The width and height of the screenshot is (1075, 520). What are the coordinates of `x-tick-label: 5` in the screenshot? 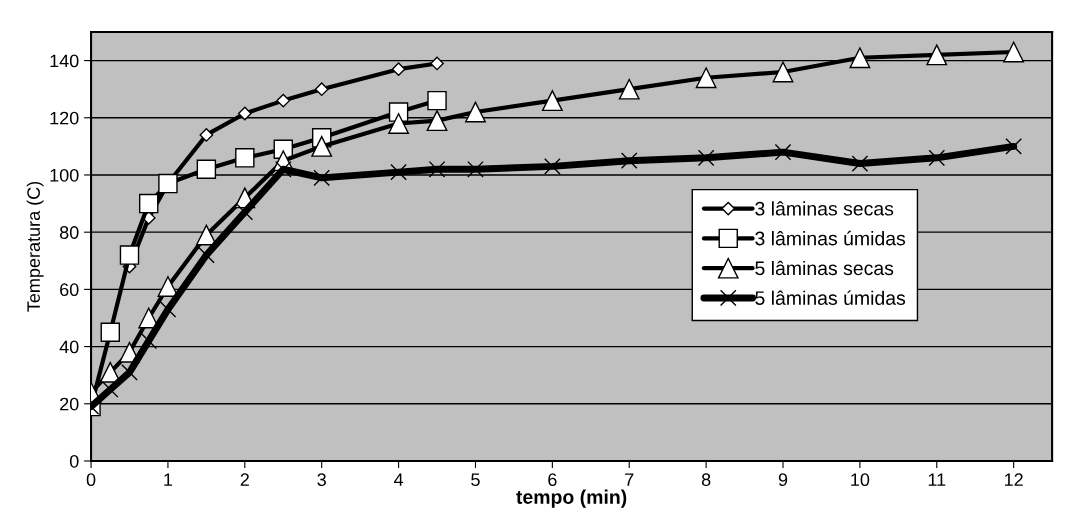 It's located at (475, 480).